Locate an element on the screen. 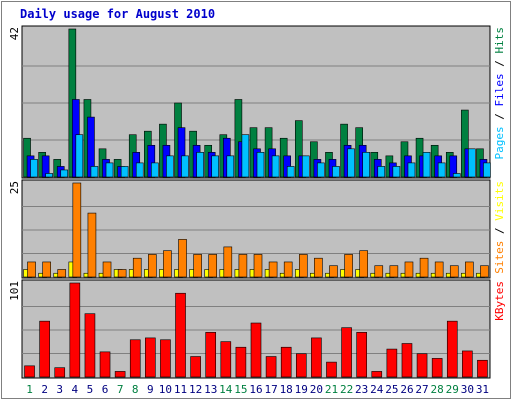 The height and width of the screenshot is (400, 512). legend-visits-sites: Sites / Visits is located at coordinates (499, 227).